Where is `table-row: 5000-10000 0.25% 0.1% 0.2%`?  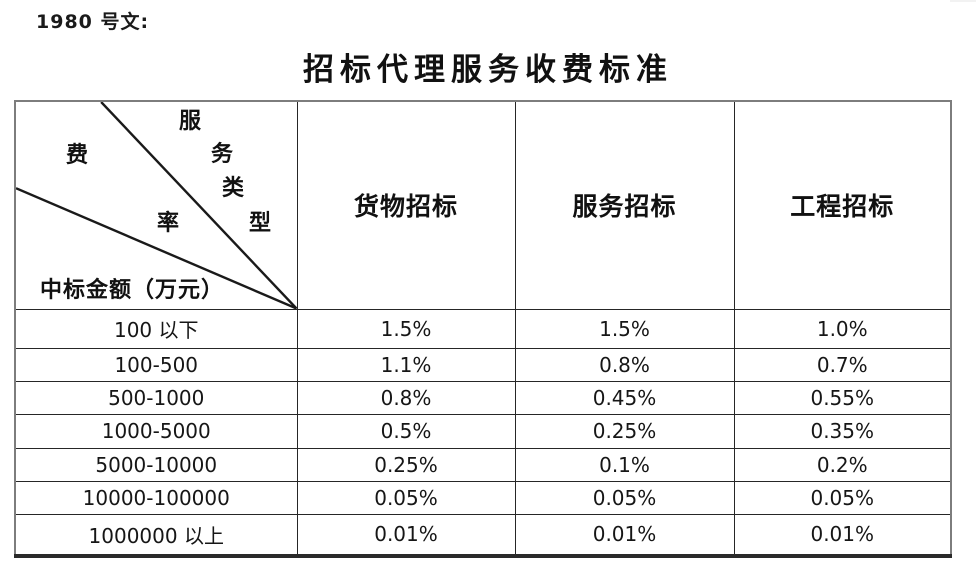 table-row: 5000-10000 0.25% 0.1% 0.2% is located at coordinates (483, 464).